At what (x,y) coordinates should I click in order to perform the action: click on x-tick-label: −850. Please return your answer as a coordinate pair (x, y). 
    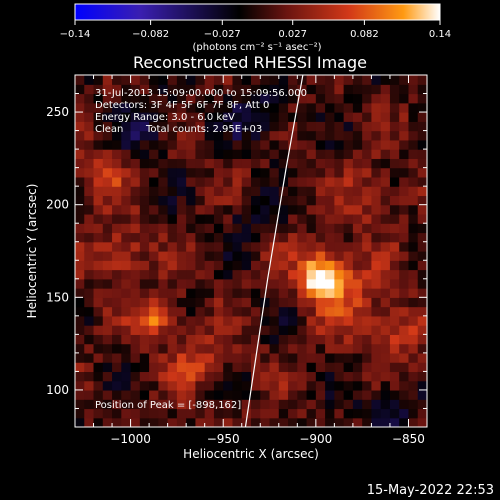
    Looking at the image, I should click on (408, 439).